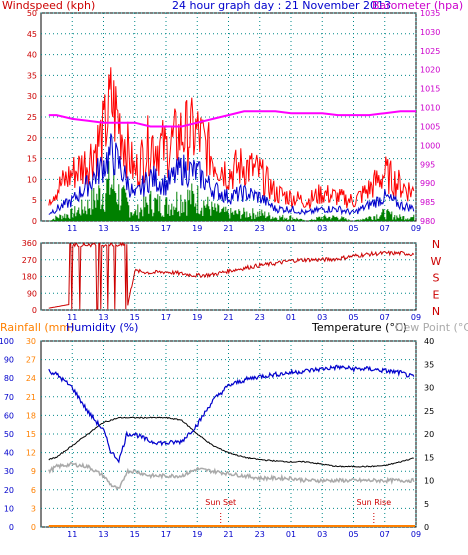 The height and width of the screenshot is (555, 468). I want to click on barometer-y-tick: 1030, so click(430, 32).